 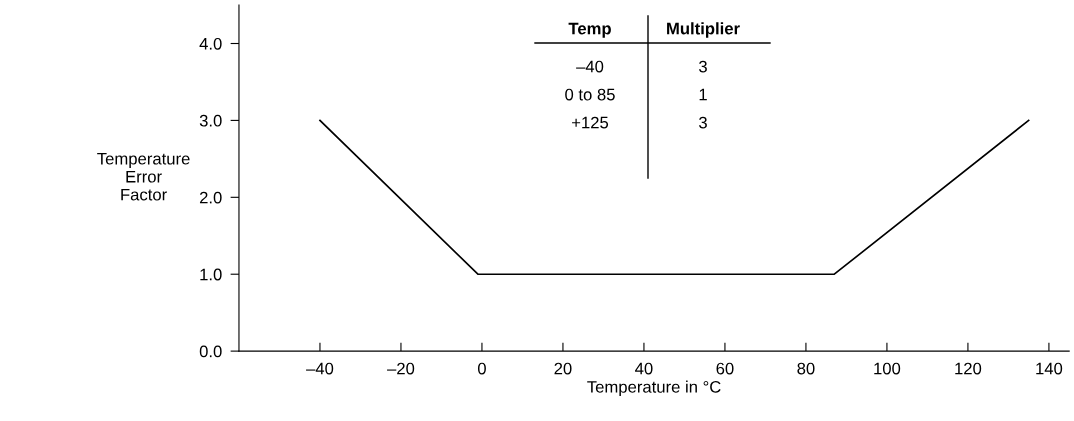 I want to click on x-axis-title: Temperature in °C, so click(x=654, y=388).